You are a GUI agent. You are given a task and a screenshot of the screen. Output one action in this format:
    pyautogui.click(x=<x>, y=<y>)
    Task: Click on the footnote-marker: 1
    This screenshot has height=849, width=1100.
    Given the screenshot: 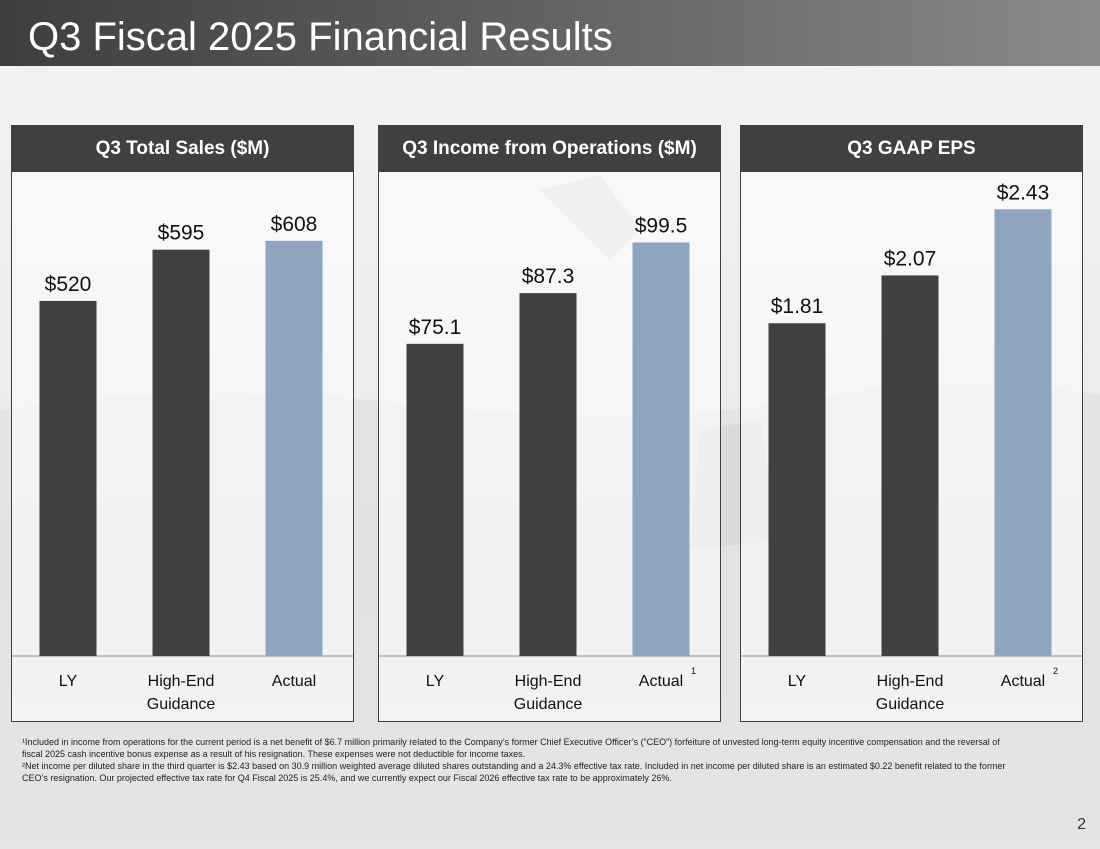 What is the action you would take?
    pyautogui.click(x=693, y=671)
    